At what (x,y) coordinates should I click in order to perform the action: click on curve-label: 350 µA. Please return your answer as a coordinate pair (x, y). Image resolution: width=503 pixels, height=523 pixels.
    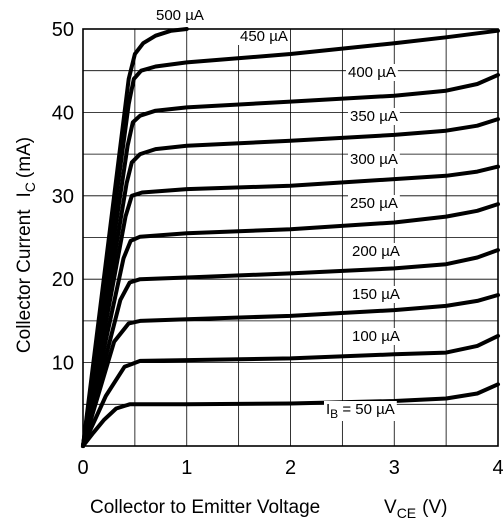
    Looking at the image, I should click on (374, 116).